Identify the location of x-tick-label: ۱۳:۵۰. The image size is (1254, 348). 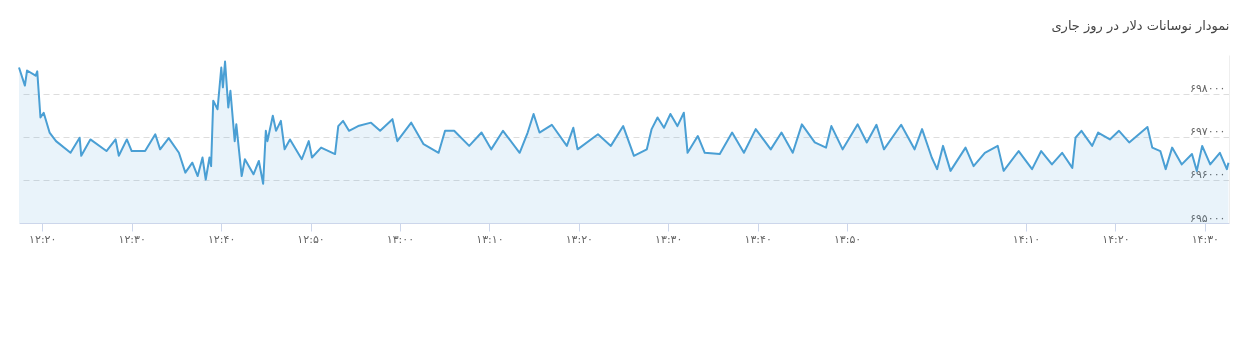
(847, 239).